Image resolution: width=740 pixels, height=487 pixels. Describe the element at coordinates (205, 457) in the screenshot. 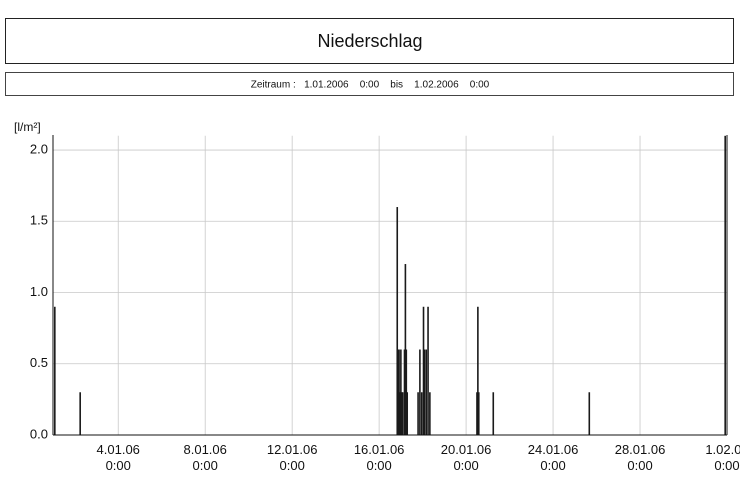

I see `x-tick-label: 8.01.06 0:00` at that location.